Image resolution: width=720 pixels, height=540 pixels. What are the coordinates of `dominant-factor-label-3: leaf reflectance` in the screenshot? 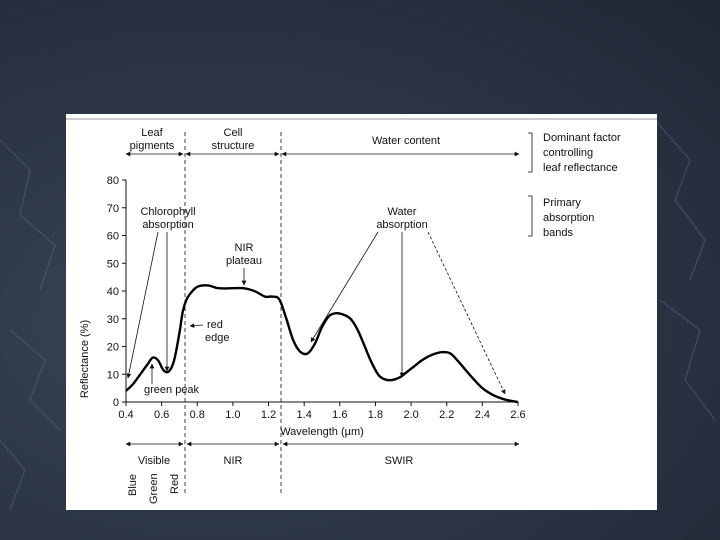 It's located at (580, 168).